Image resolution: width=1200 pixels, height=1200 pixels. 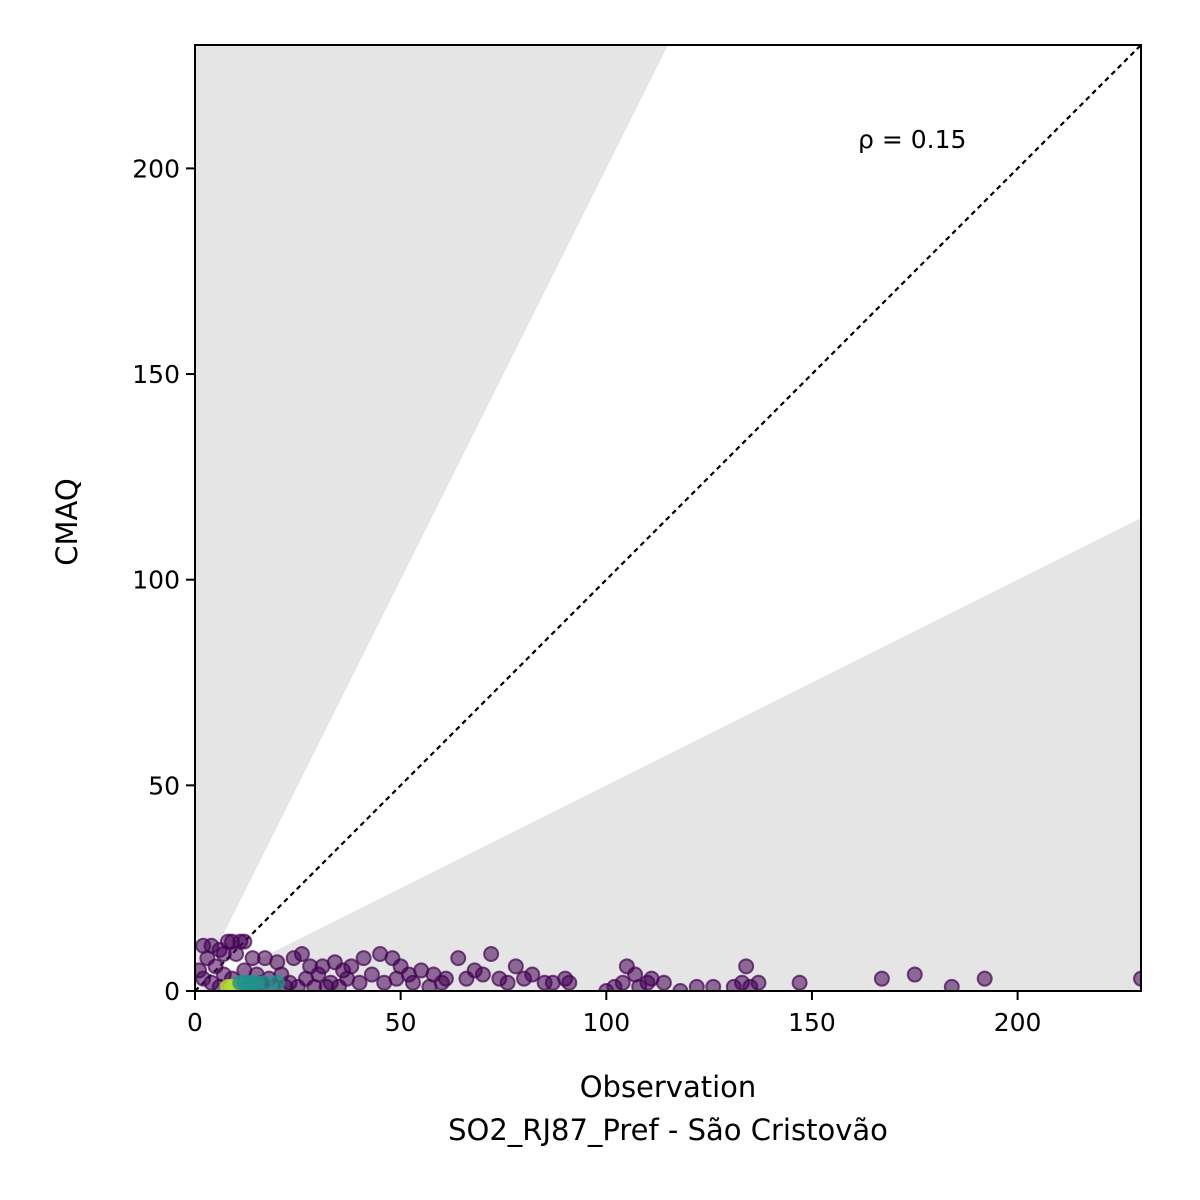 What do you see at coordinates (164, 785) in the screenshot?
I see `y-tick-label-1: 50` at bounding box center [164, 785].